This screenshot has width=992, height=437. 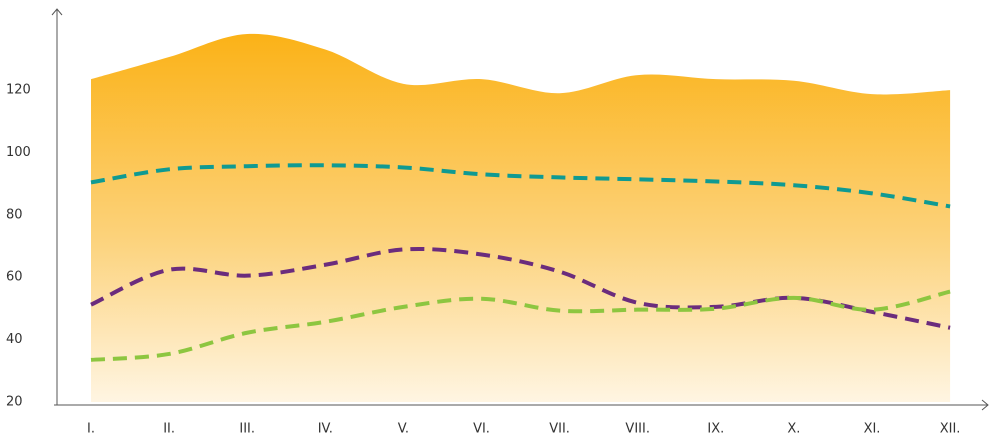 What do you see at coordinates (481, 429) in the screenshot?
I see `x-tick-label: VI.` at bounding box center [481, 429].